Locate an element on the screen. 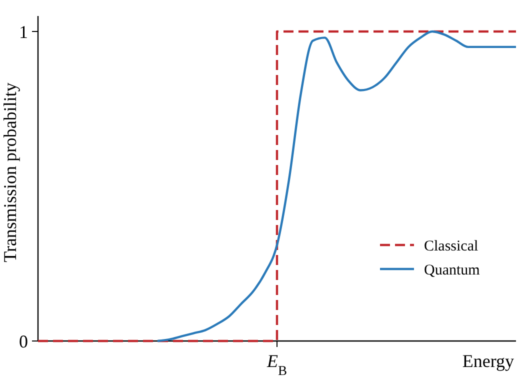 The width and height of the screenshot is (520, 386). y-tick-label: 0 is located at coordinates (23, 341).